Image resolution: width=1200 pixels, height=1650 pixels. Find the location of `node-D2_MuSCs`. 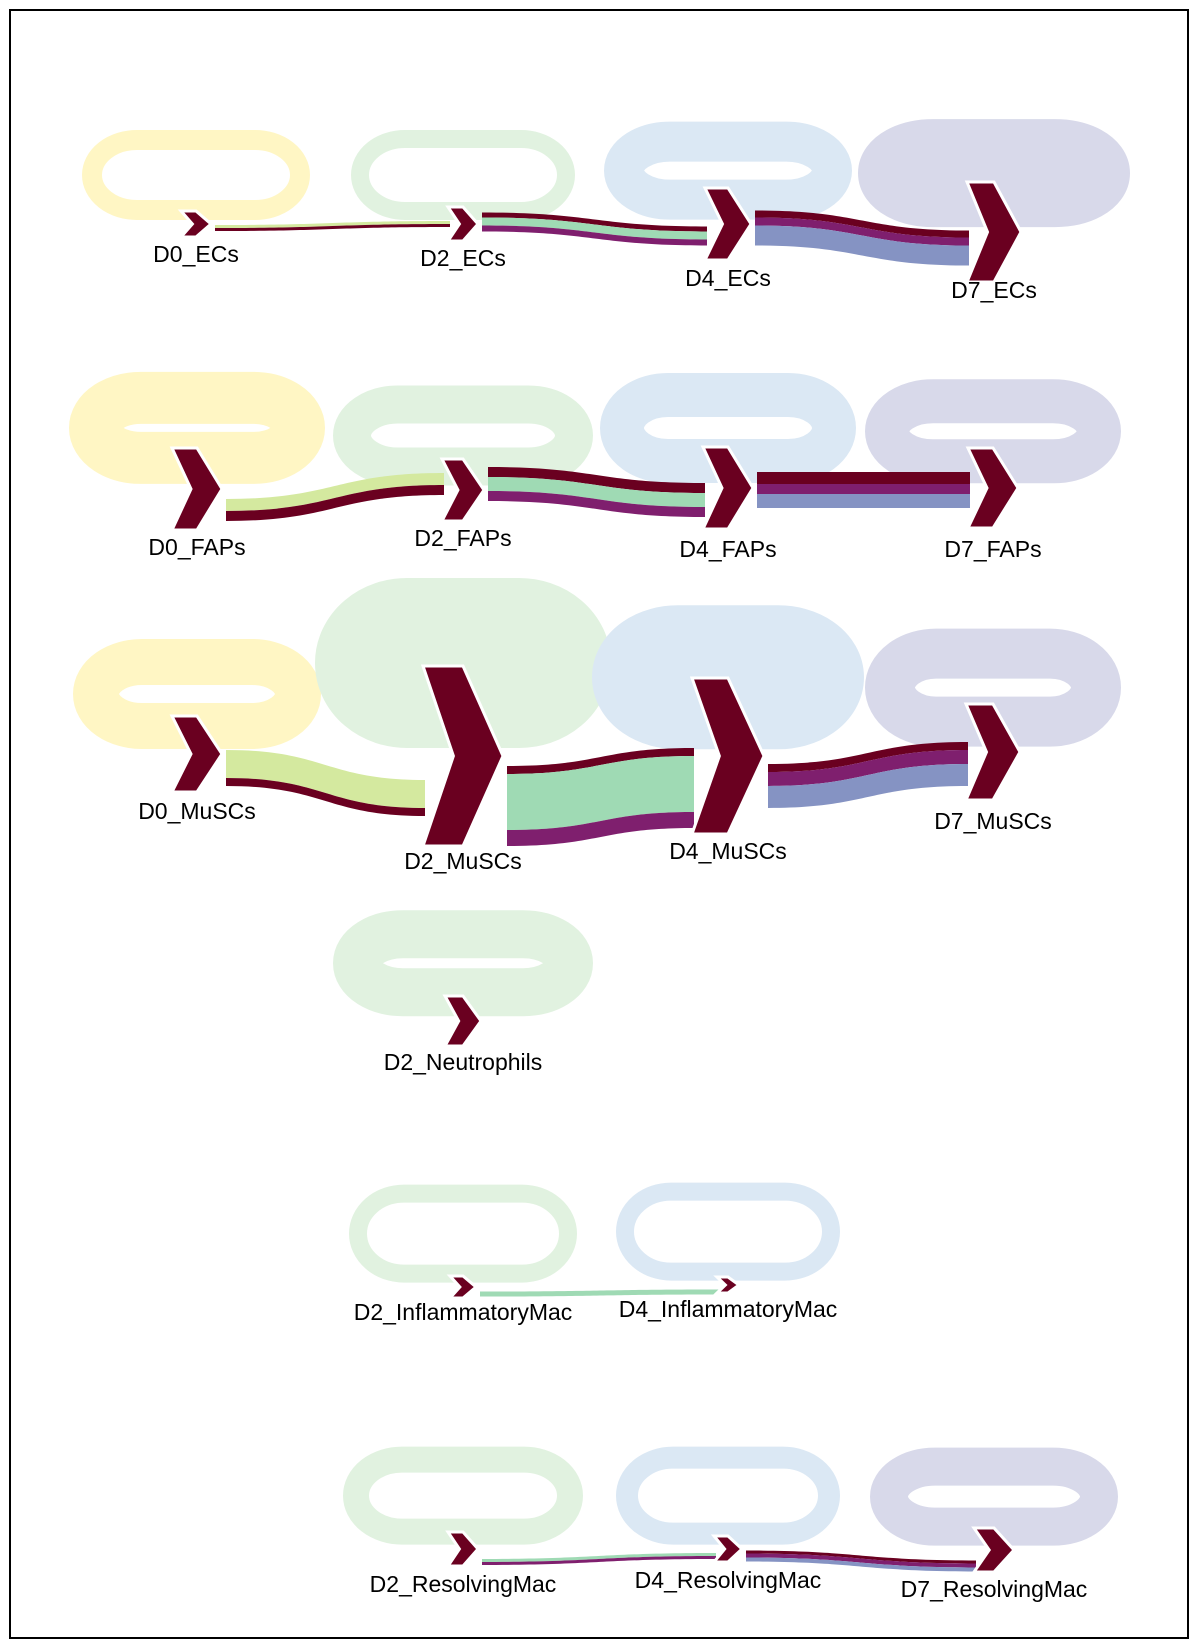

node-D2_MuSCs is located at coordinates (462, 756).